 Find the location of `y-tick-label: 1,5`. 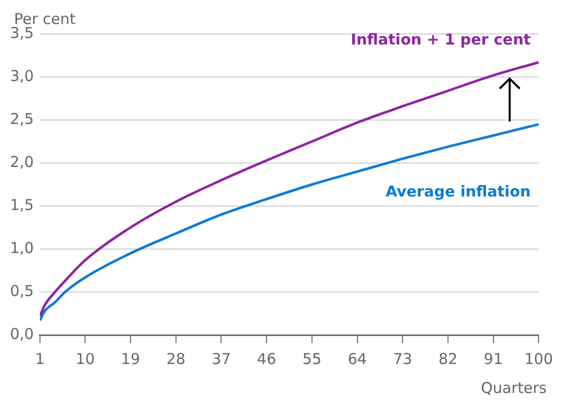

y-tick-label: 1,5 is located at coordinates (22, 205).